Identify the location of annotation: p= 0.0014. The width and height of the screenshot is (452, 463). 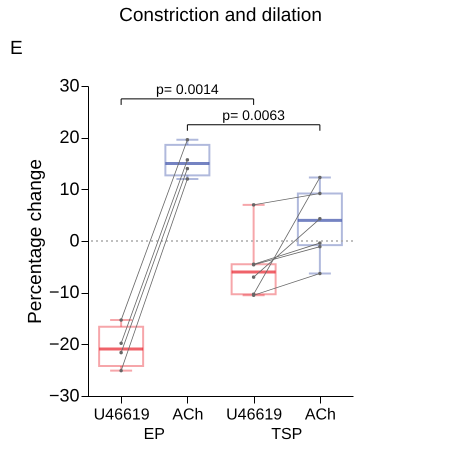
(187, 88).